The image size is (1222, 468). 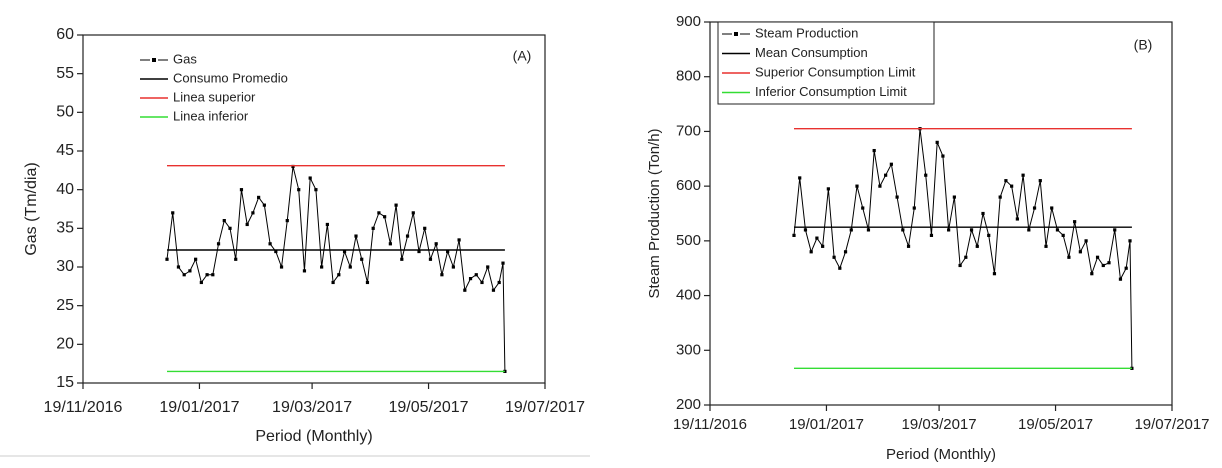 What do you see at coordinates (65, 150) in the screenshot?
I see `y-tick-label: 45` at bounding box center [65, 150].